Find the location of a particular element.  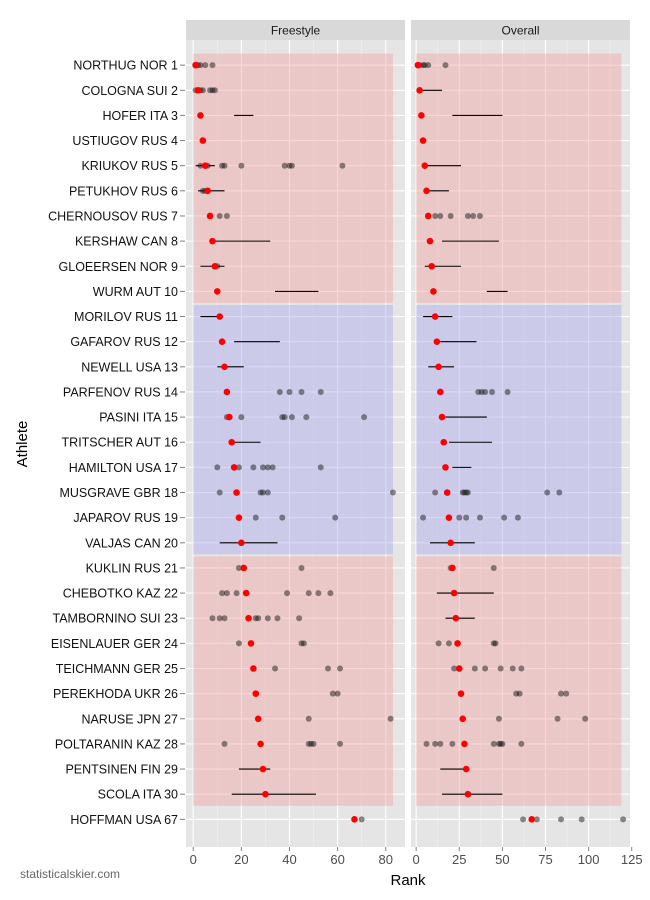

x-tick-label: 0 is located at coordinates (193, 859).